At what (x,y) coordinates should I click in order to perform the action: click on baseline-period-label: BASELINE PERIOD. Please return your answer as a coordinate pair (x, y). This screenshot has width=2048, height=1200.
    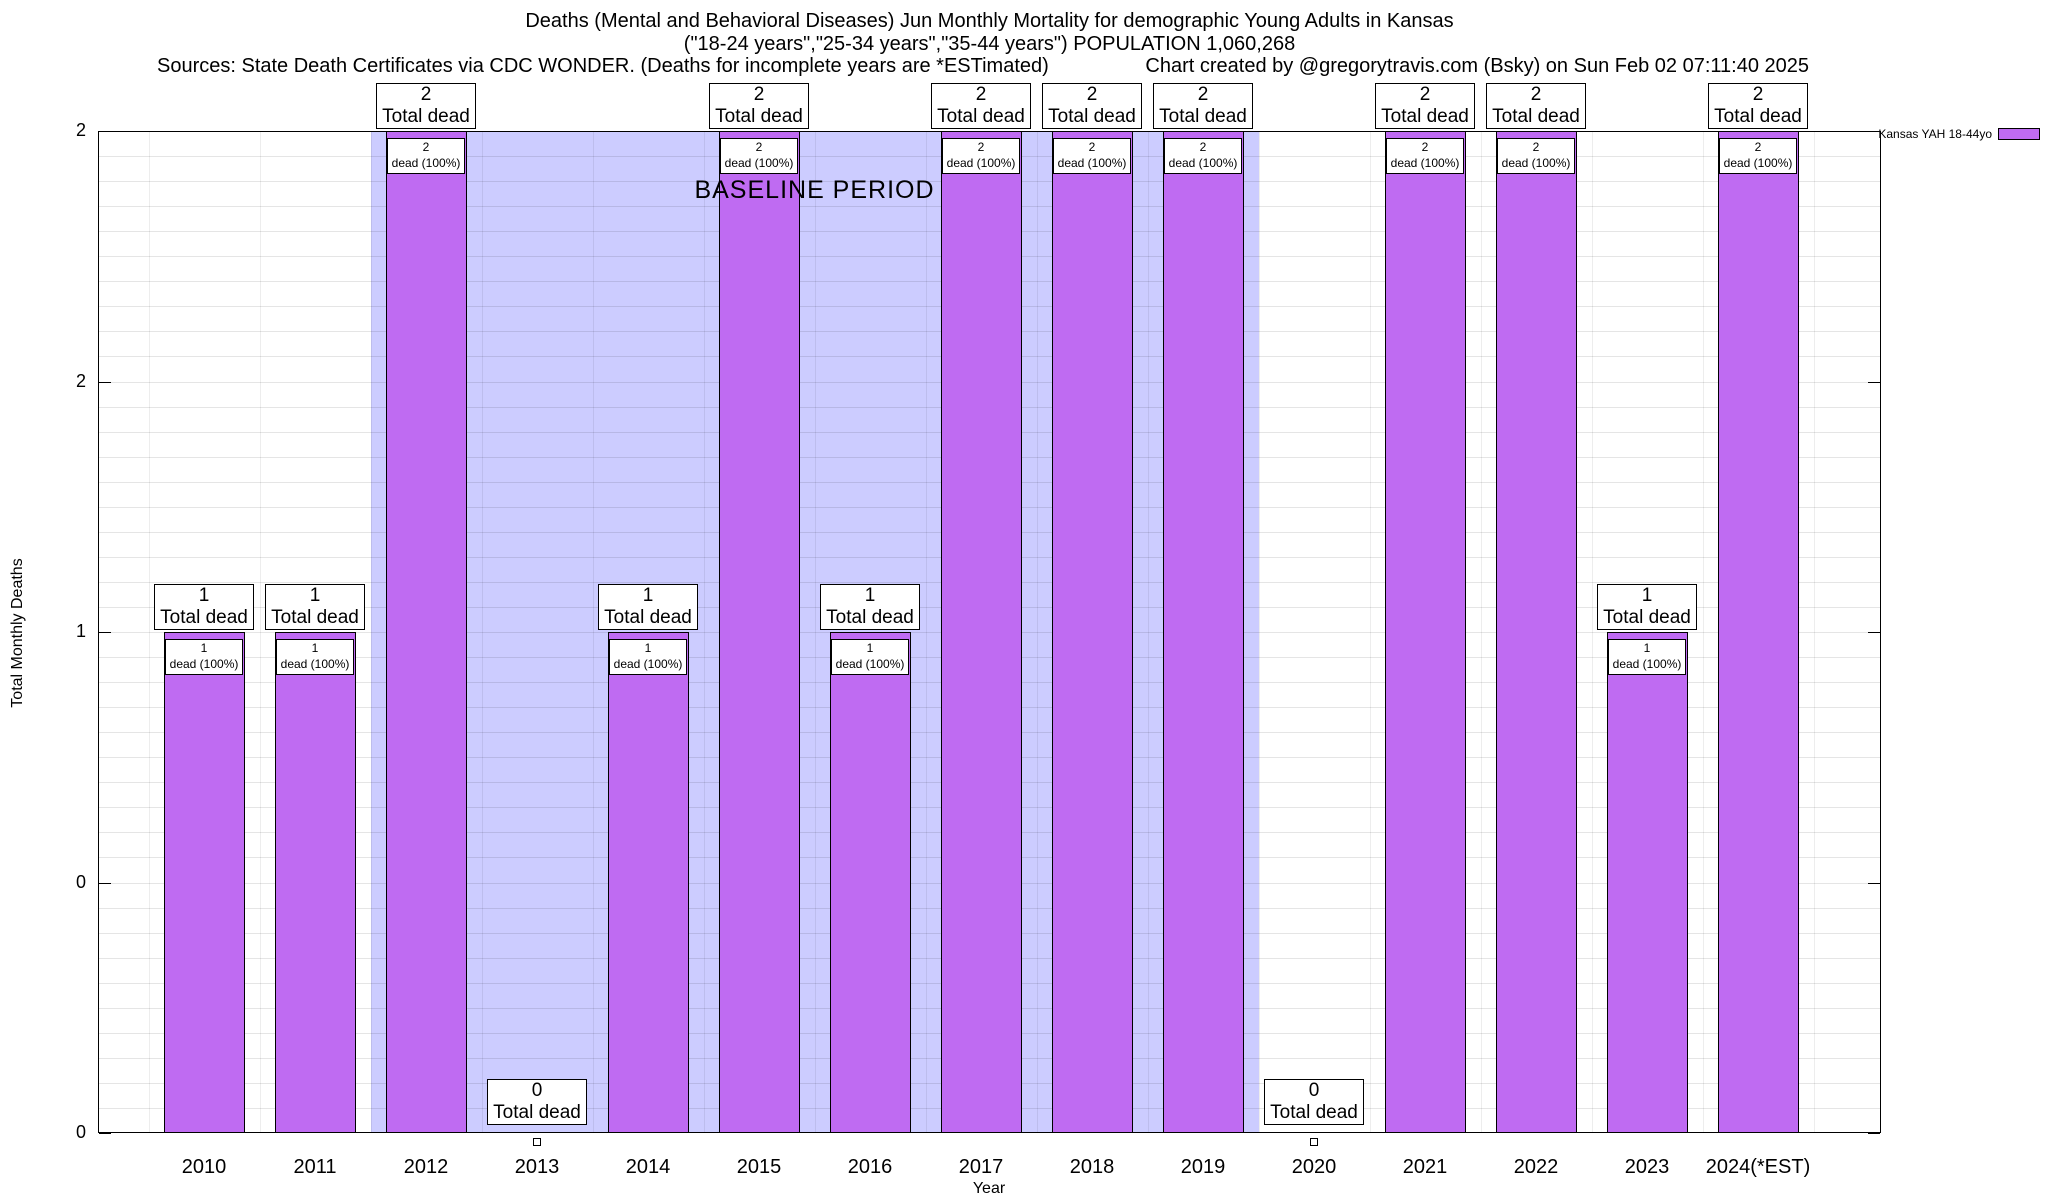
    Looking at the image, I should click on (814, 190).